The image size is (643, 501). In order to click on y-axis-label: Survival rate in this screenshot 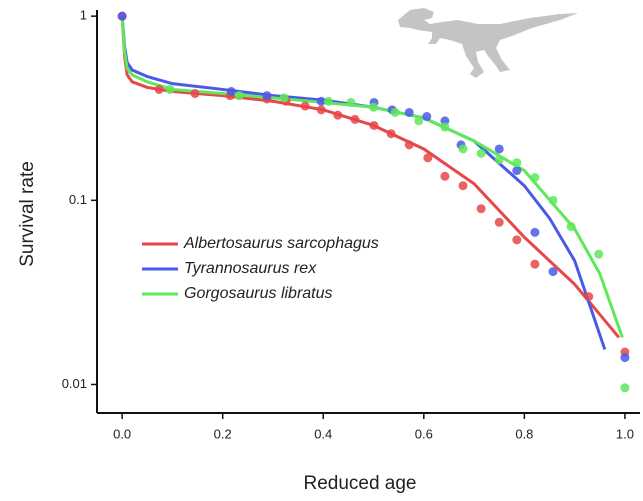, I will do `click(27, 214)`.